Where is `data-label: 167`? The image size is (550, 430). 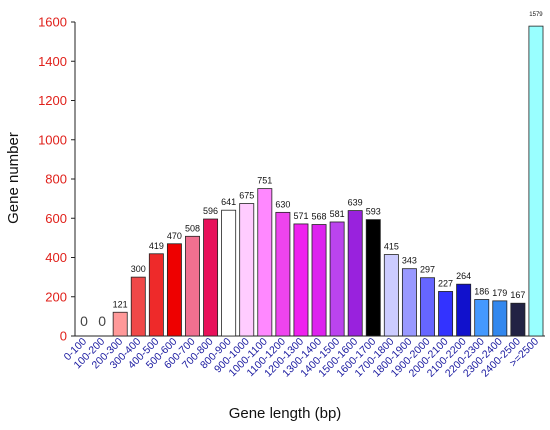 data-label: 167 is located at coordinates (517, 295).